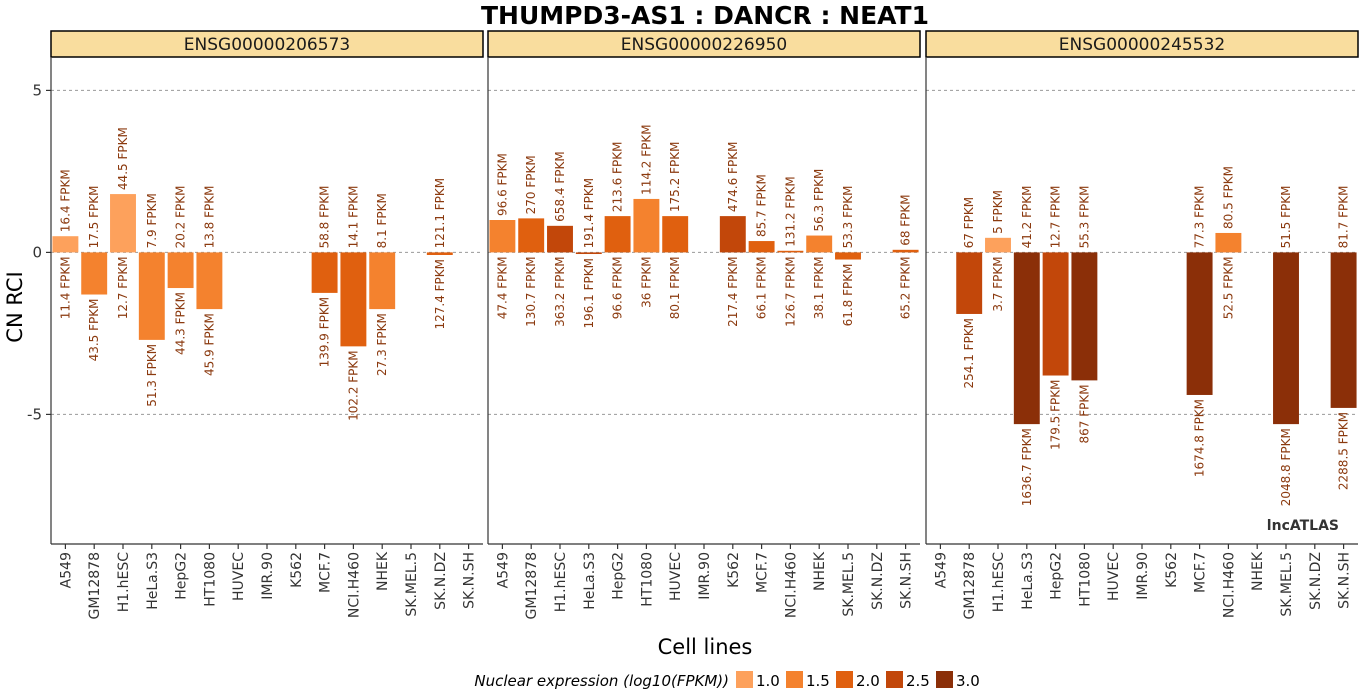 The image size is (1364, 700). I want to click on fpkm-label-bottom: 126.7 FPKM, so click(790, 291).